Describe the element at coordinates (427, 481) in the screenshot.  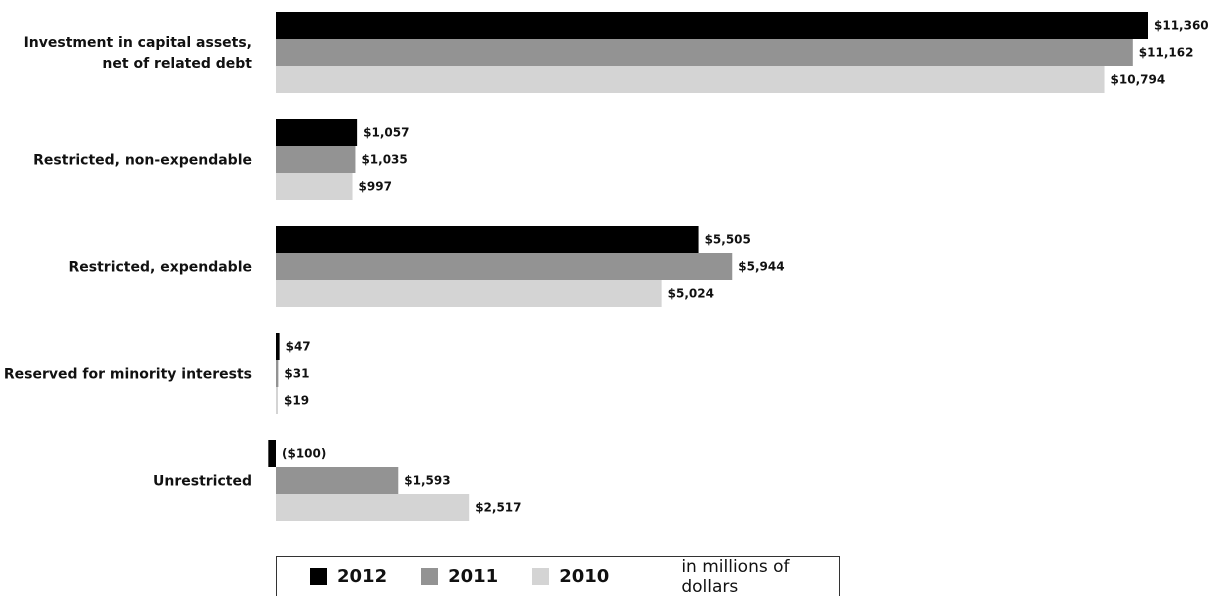
I see `value-label-2011-4: $1,593` at that location.